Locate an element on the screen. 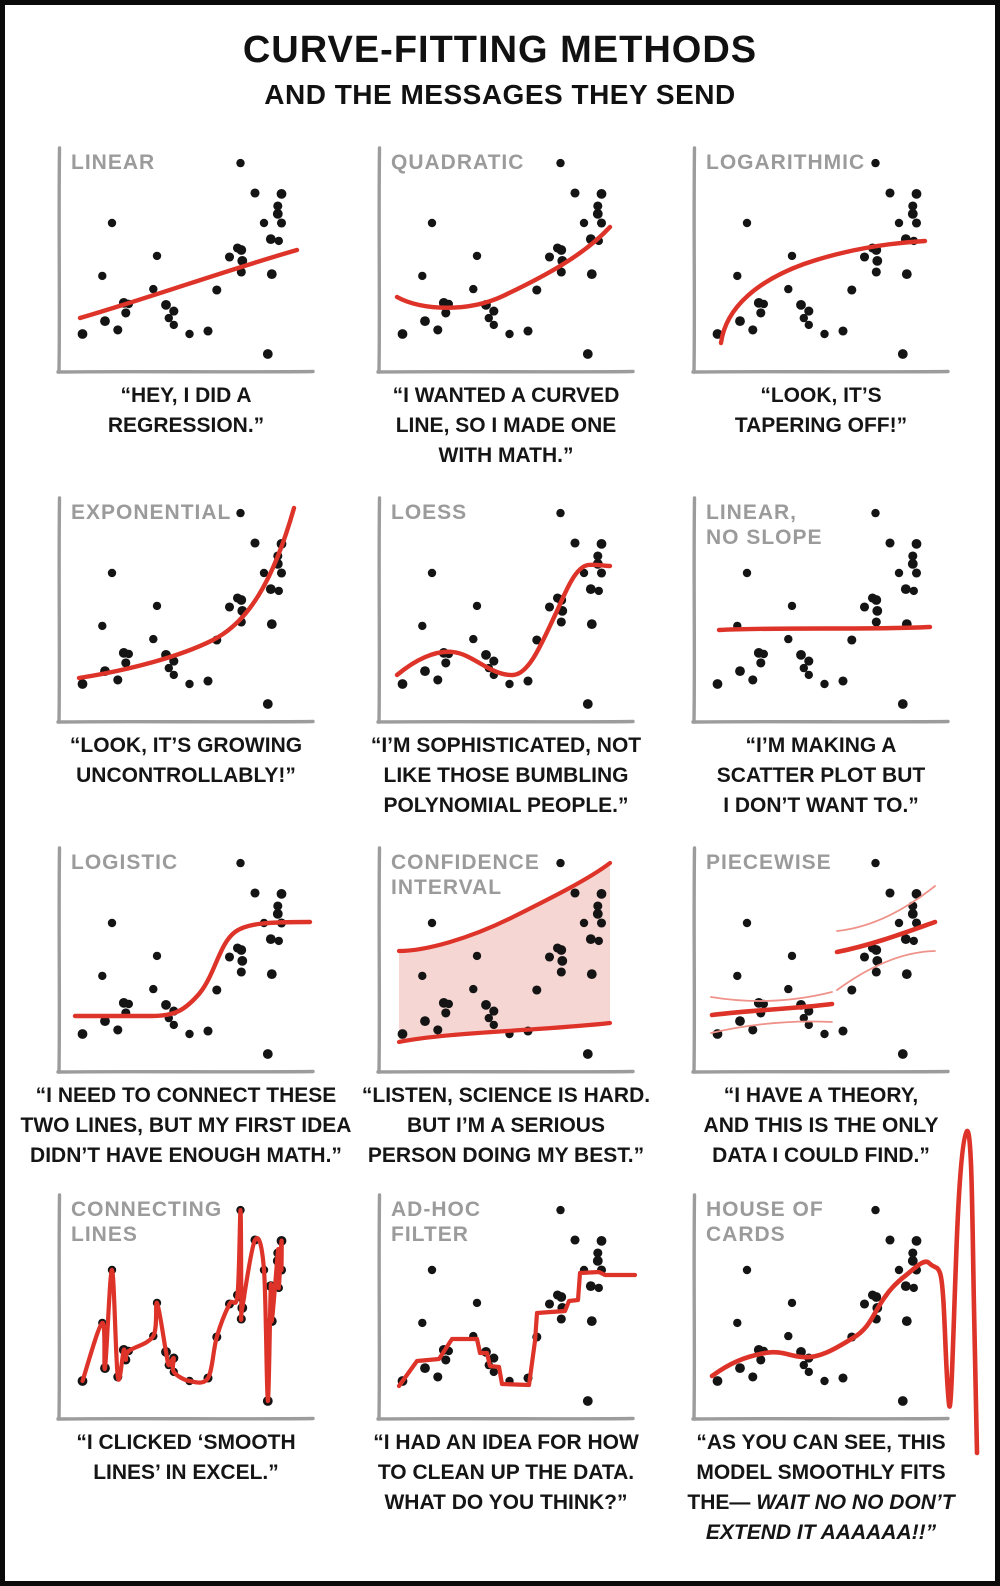  caption-text: “I HAVE A THEORY, is located at coordinates (821, 1095).